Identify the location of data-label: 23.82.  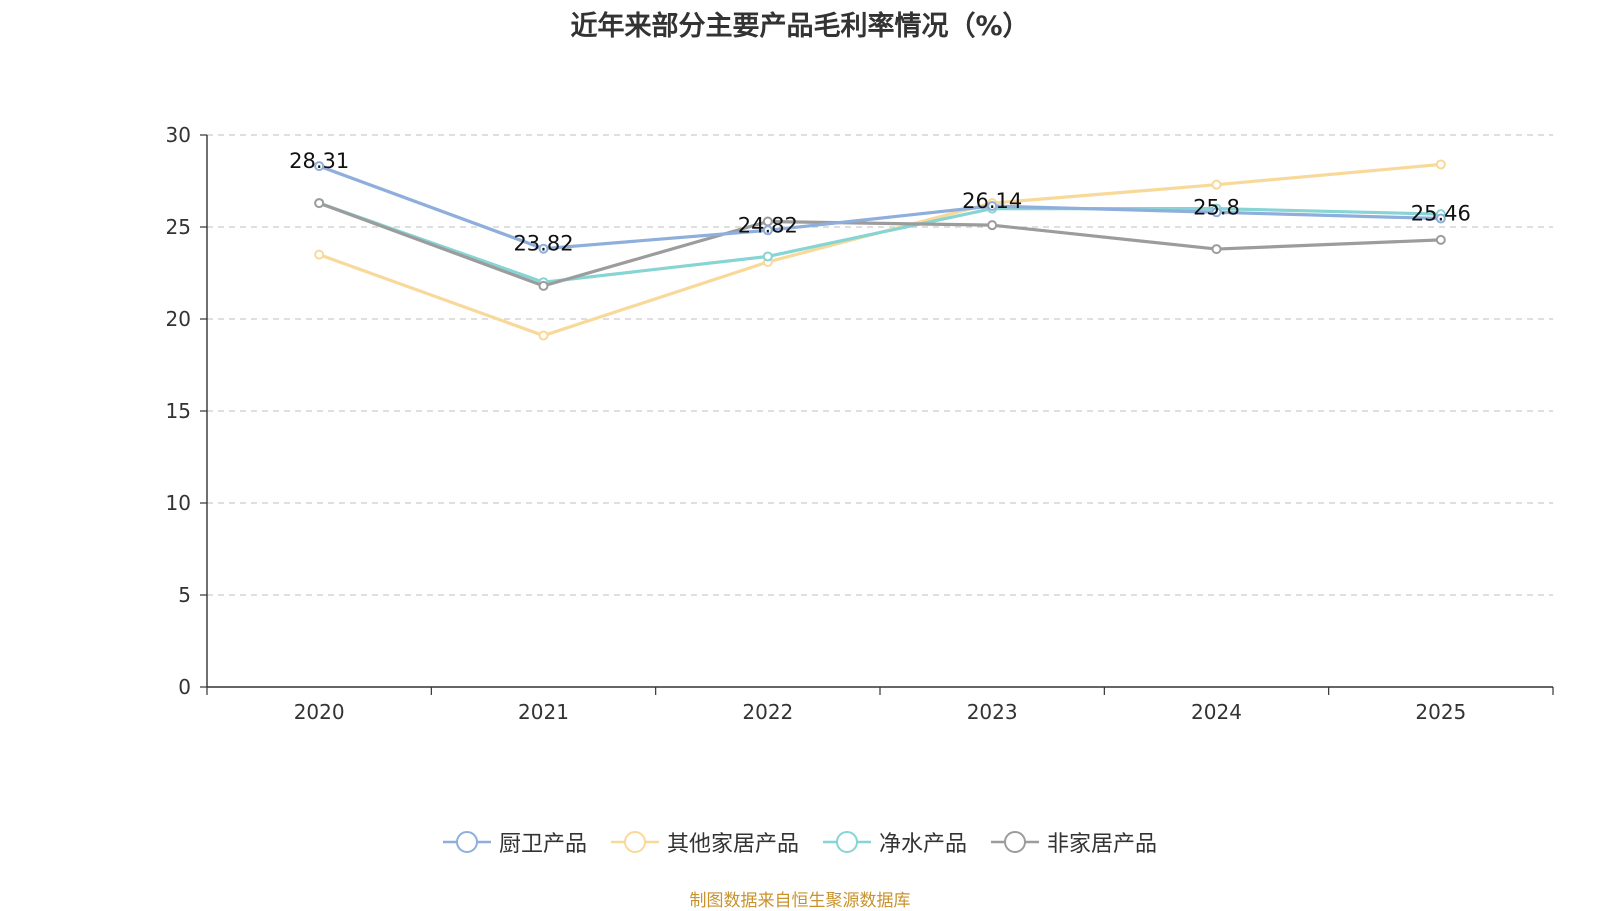
(543, 244).